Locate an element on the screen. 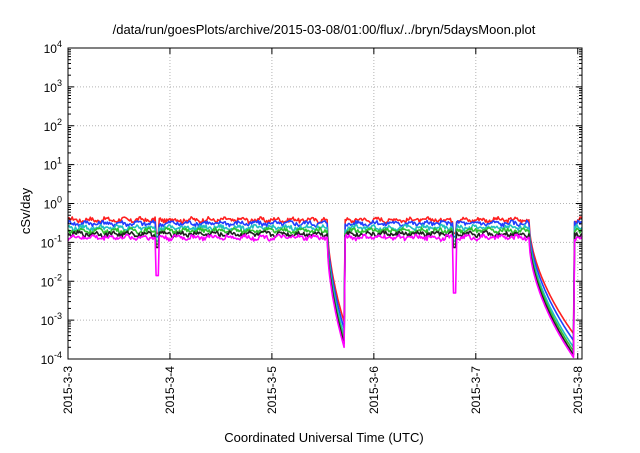 Image resolution: width=640 pixels, height=453 pixels. y-tick-label: 10⁻¹ is located at coordinates (51, 241).